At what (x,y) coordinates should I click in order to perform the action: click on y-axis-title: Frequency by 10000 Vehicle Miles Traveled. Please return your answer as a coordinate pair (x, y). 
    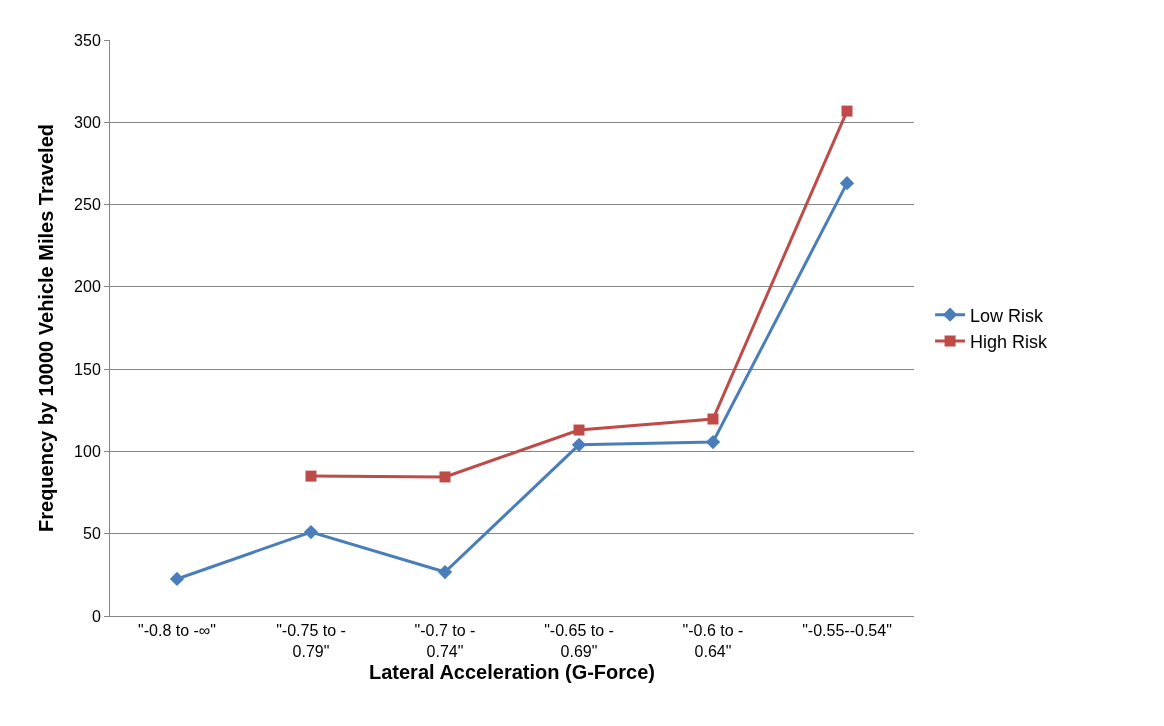
    Looking at the image, I should click on (45, 328).